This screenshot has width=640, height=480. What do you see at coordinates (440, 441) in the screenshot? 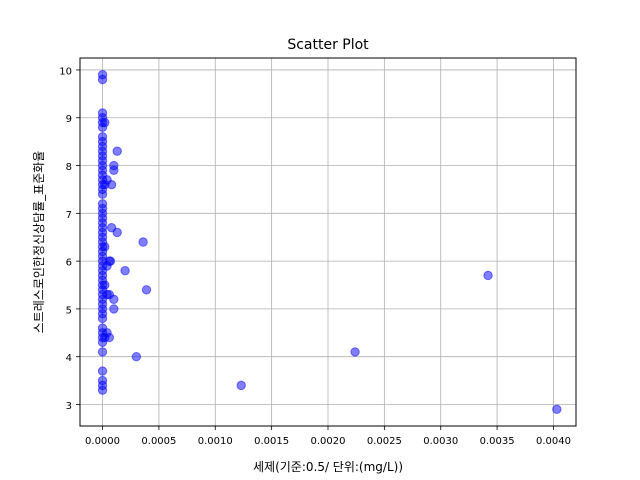
I see `x-tick-label: 0.0030` at bounding box center [440, 441].